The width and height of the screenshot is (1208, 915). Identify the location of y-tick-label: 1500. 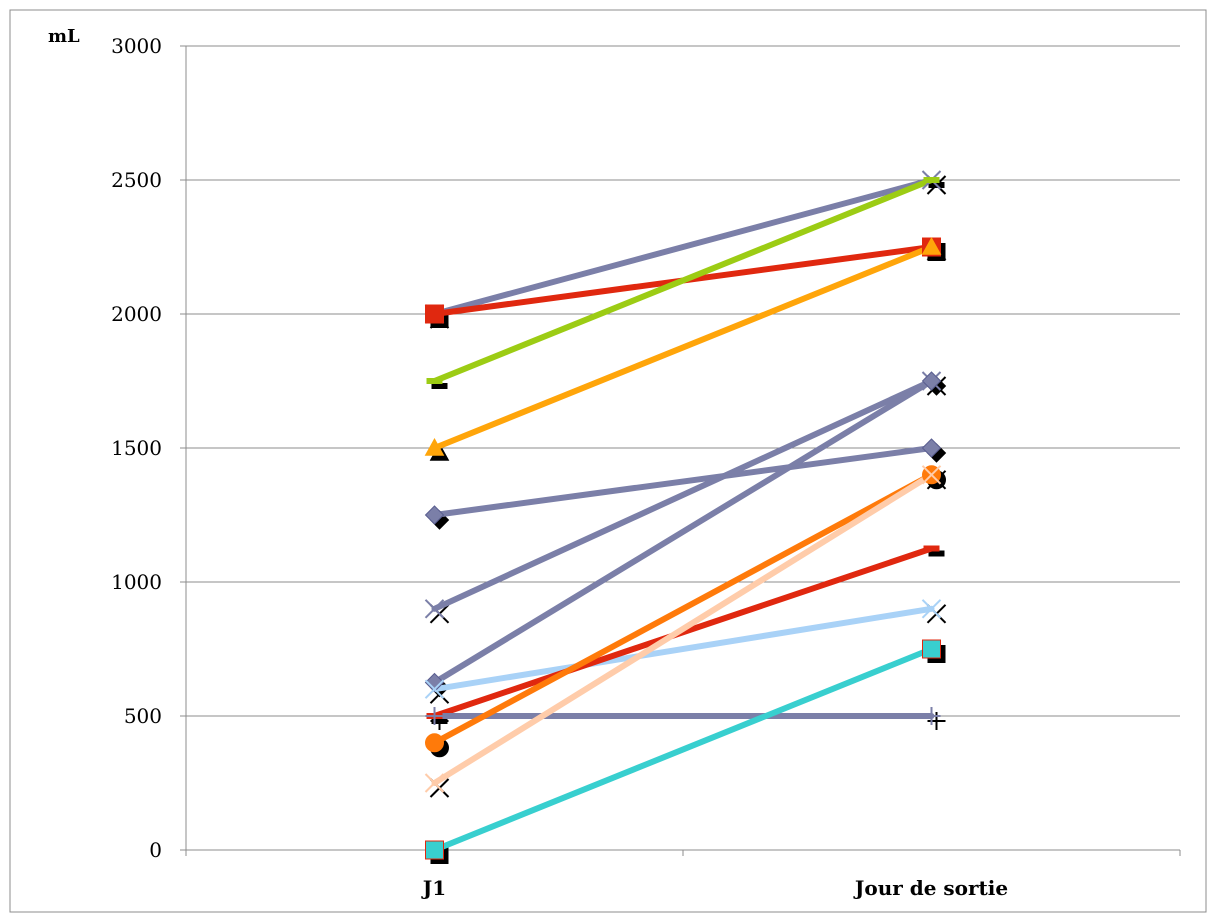
(136, 448).